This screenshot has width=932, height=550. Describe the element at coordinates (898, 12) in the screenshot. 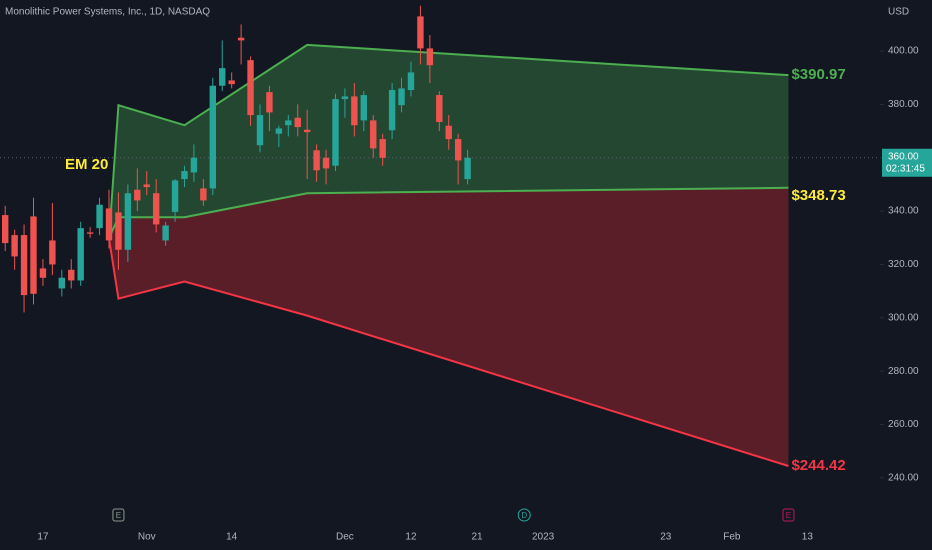

I see `y-unit: USD` at that location.